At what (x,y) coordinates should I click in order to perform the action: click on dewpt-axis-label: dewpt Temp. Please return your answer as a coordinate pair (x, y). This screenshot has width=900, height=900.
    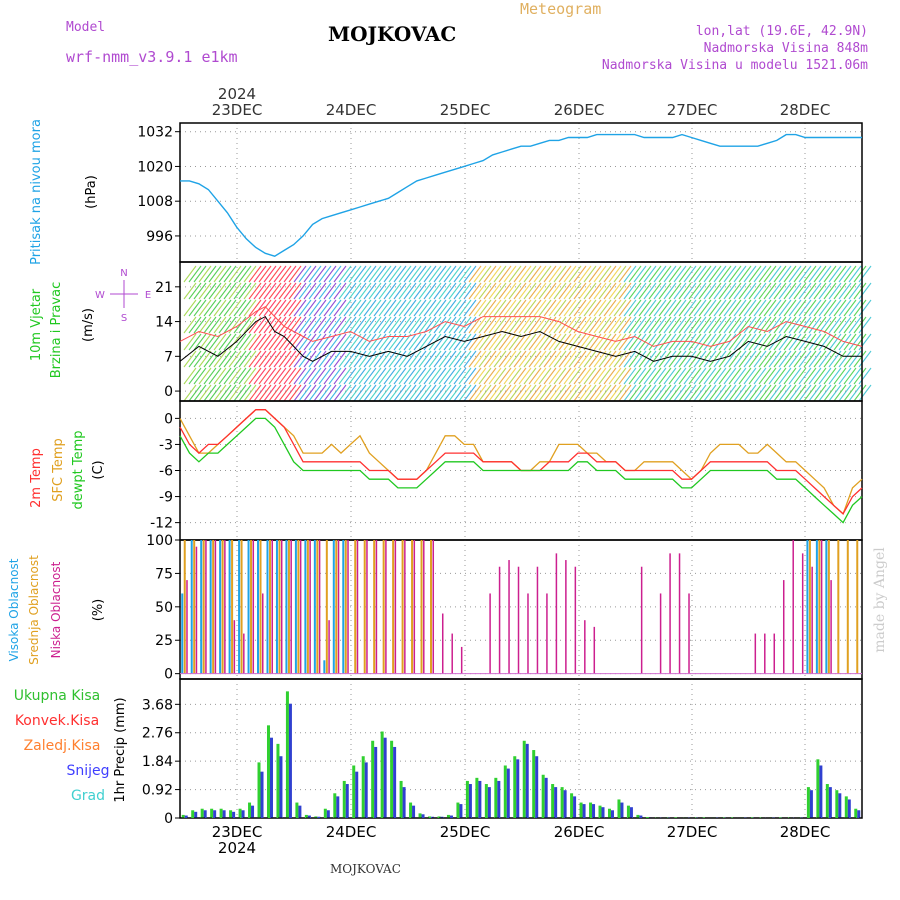
    Looking at the image, I should click on (78, 469).